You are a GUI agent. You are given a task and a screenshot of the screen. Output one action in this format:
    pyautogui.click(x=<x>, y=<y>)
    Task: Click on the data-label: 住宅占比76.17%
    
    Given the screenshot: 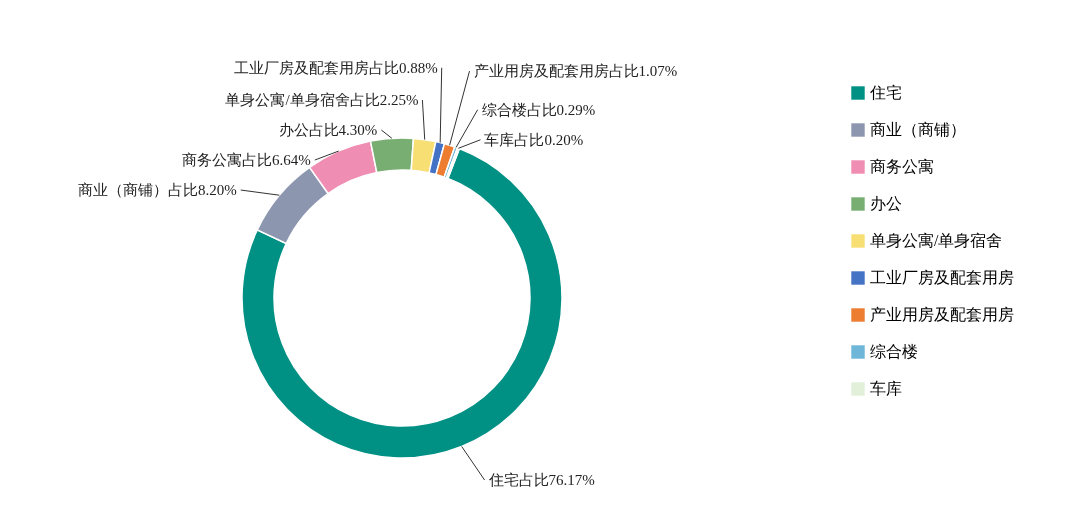 What is the action you would take?
    pyautogui.click(x=541, y=480)
    